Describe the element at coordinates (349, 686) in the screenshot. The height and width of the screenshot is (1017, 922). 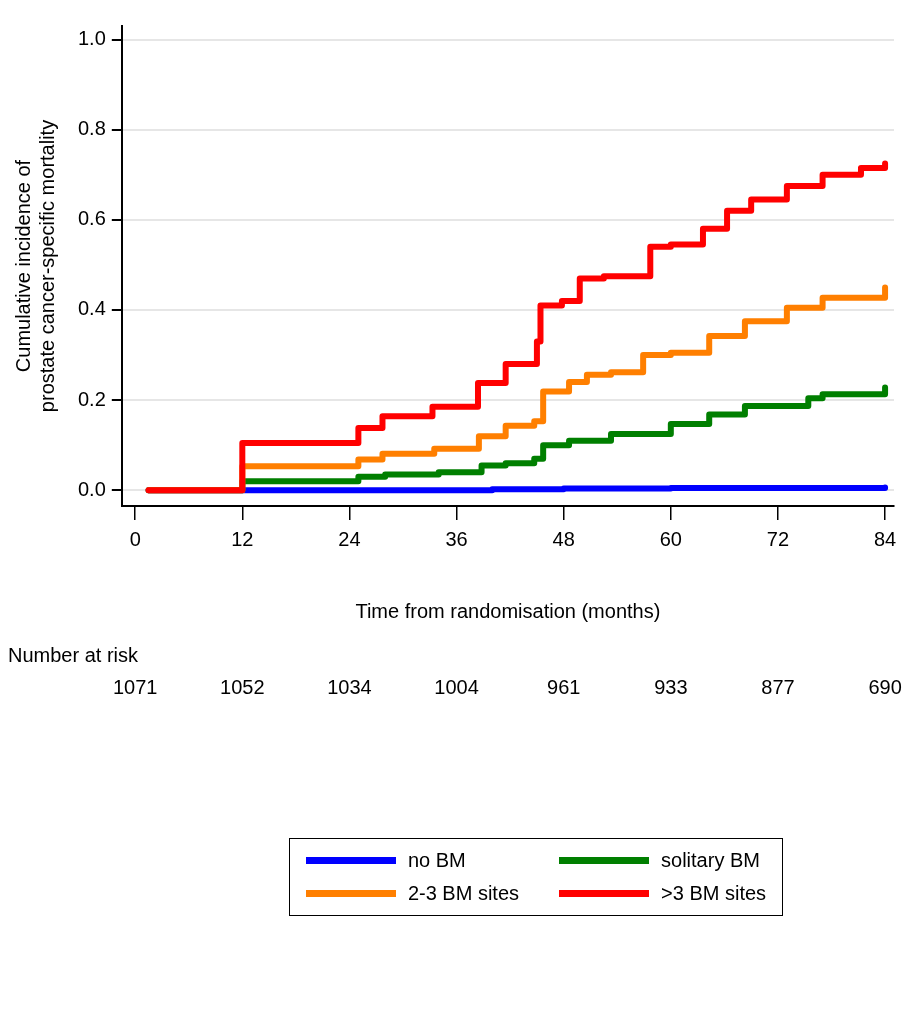
I see `text: 1034` at that location.